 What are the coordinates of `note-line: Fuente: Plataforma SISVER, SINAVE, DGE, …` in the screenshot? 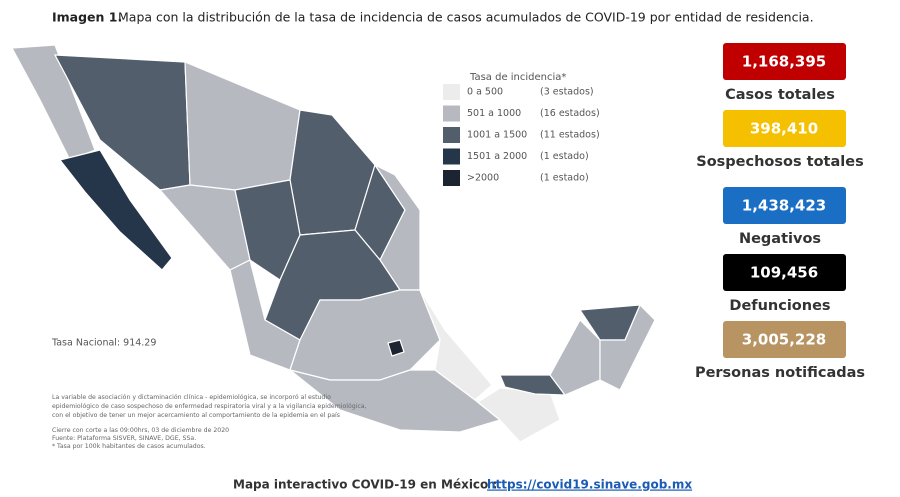 It's located at (124, 438).